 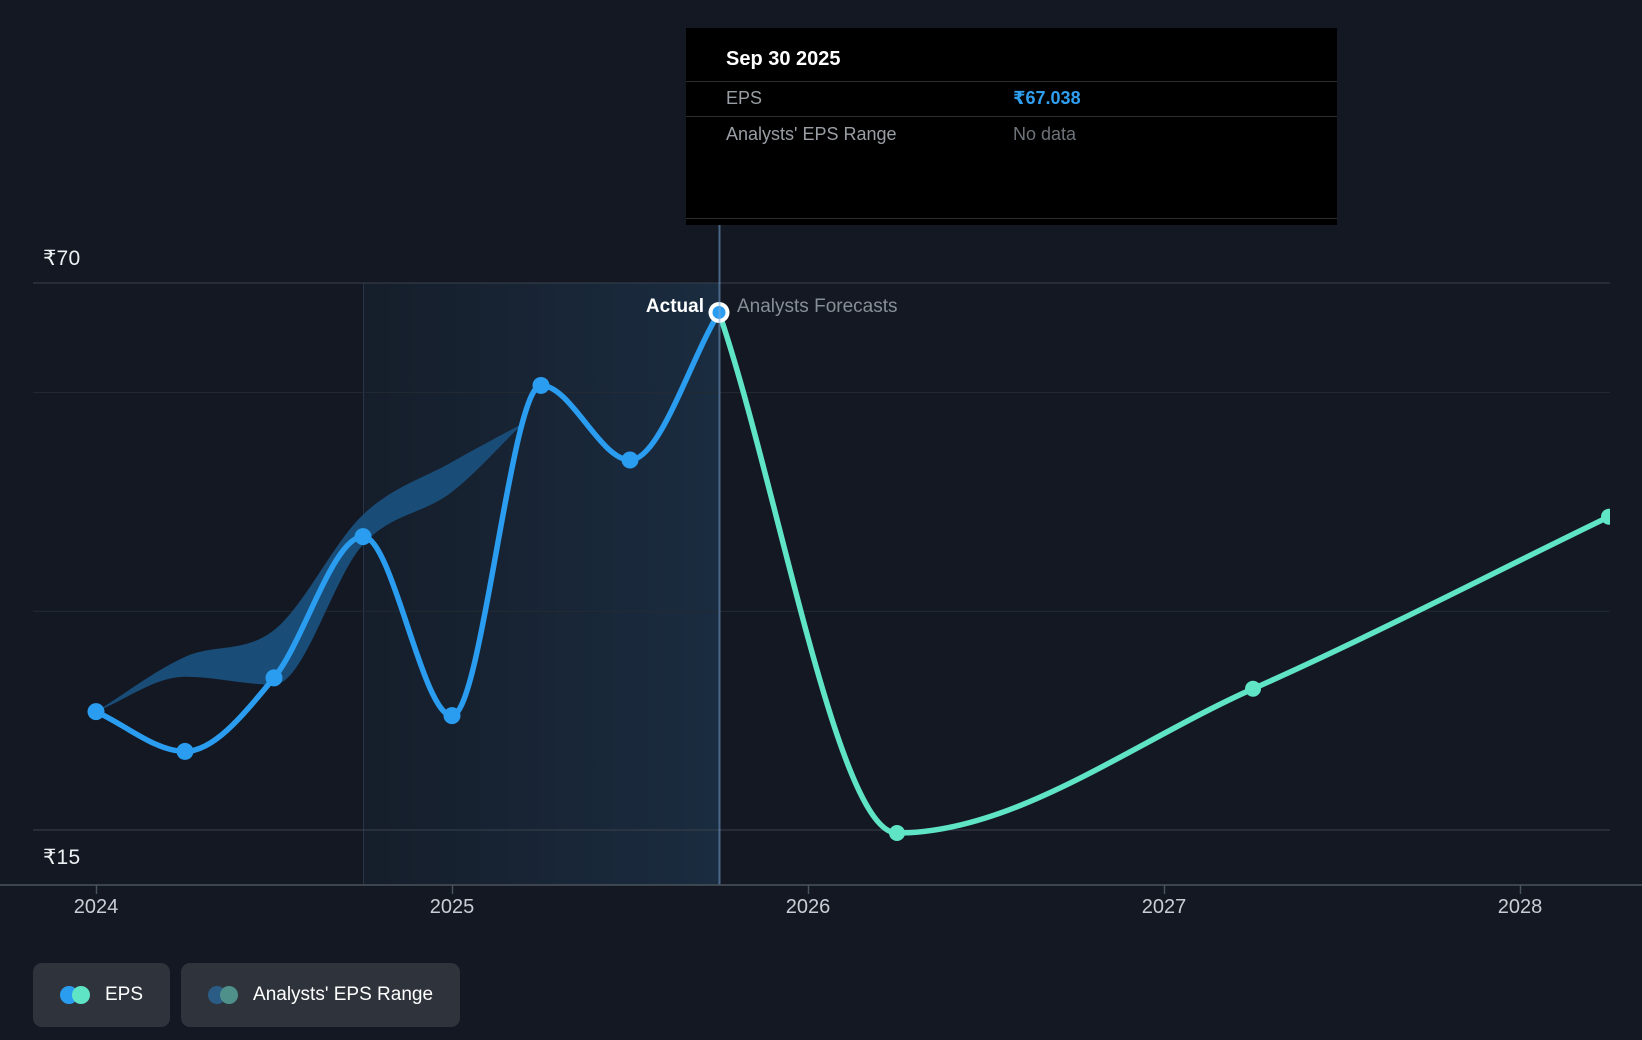 I want to click on legend-item-analysts-range: Analysts' EPS Range, so click(x=321, y=995).